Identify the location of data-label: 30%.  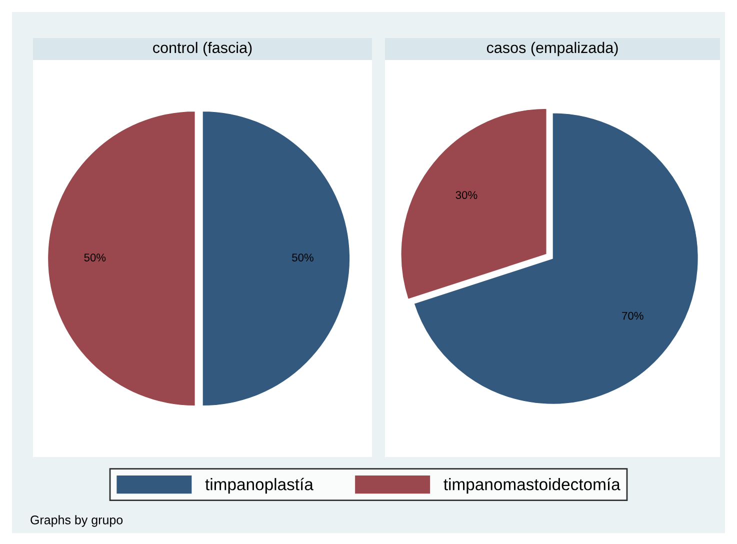
(467, 195).